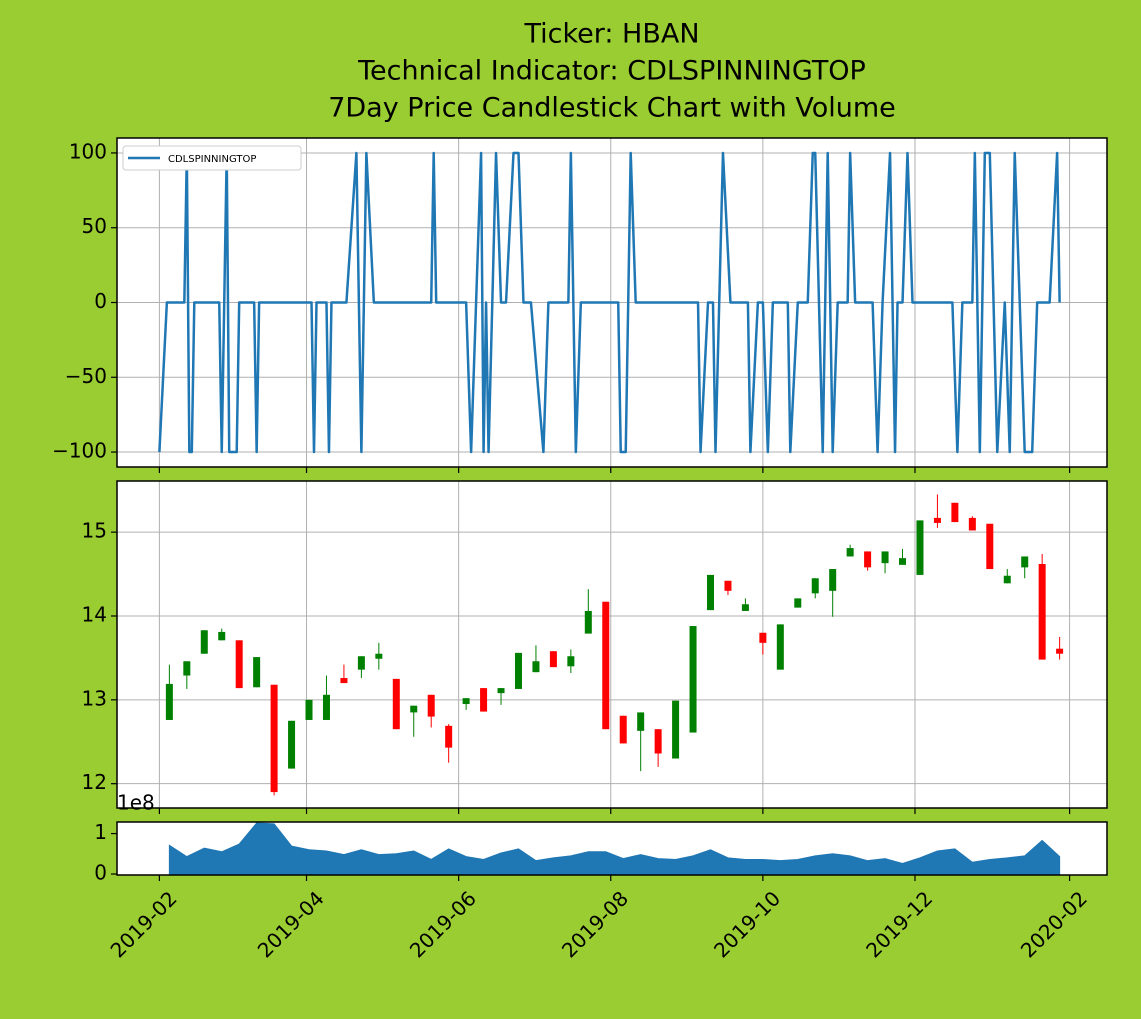 This screenshot has width=1141, height=1019. I want to click on y-tick-label: −50, so click(86, 376).